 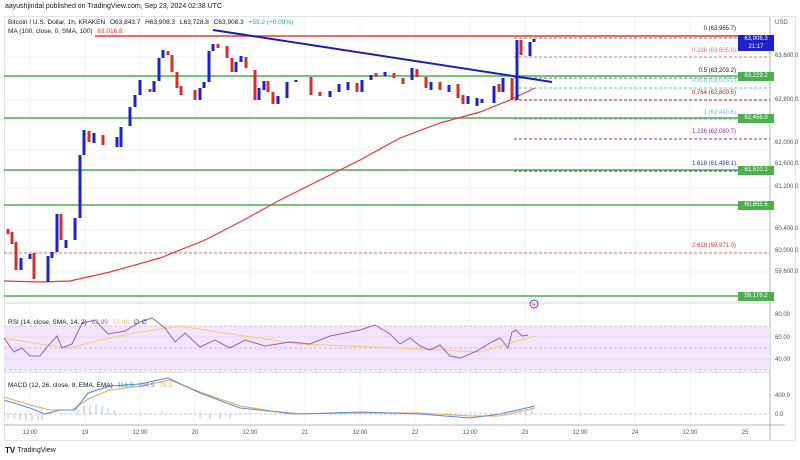 I want to click on fib-level-0618: 0.618 (63,023.2), so click(x=713, y=81).